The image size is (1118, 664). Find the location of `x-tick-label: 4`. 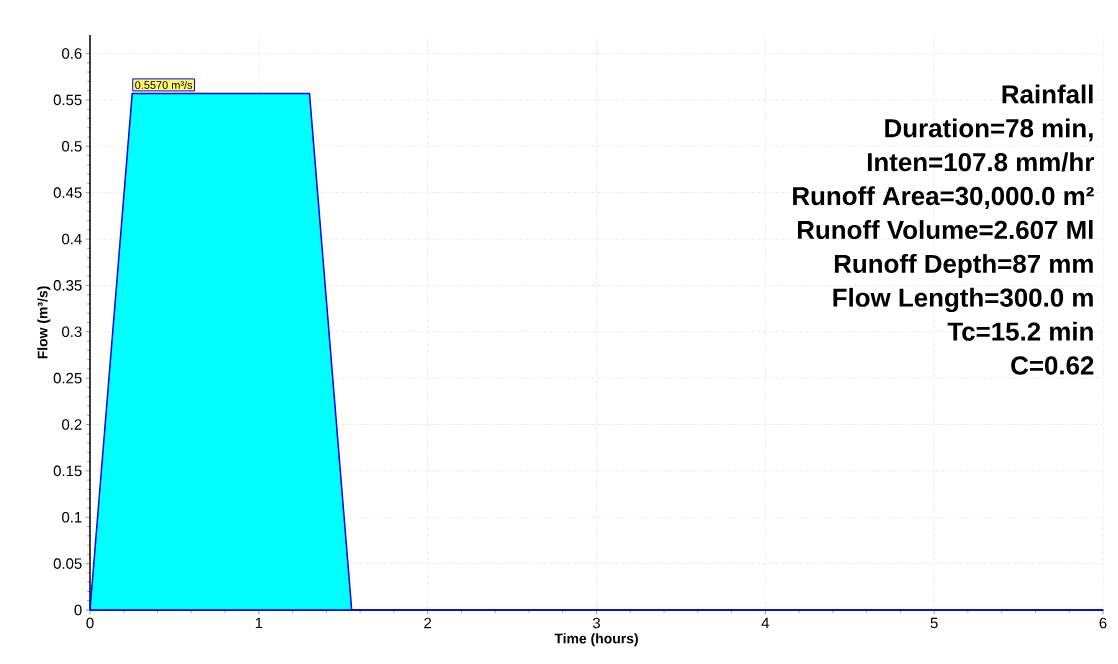

x-tick-label: 4 is located at coordinates (765, 623).